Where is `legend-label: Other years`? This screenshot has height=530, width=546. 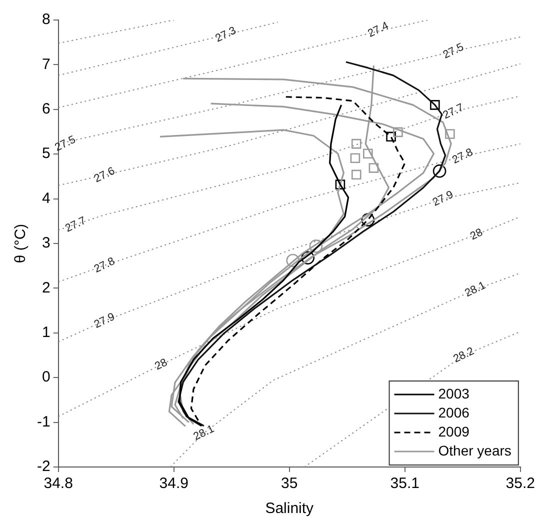 legend-label: Other years is located at coordinates (475, 450).